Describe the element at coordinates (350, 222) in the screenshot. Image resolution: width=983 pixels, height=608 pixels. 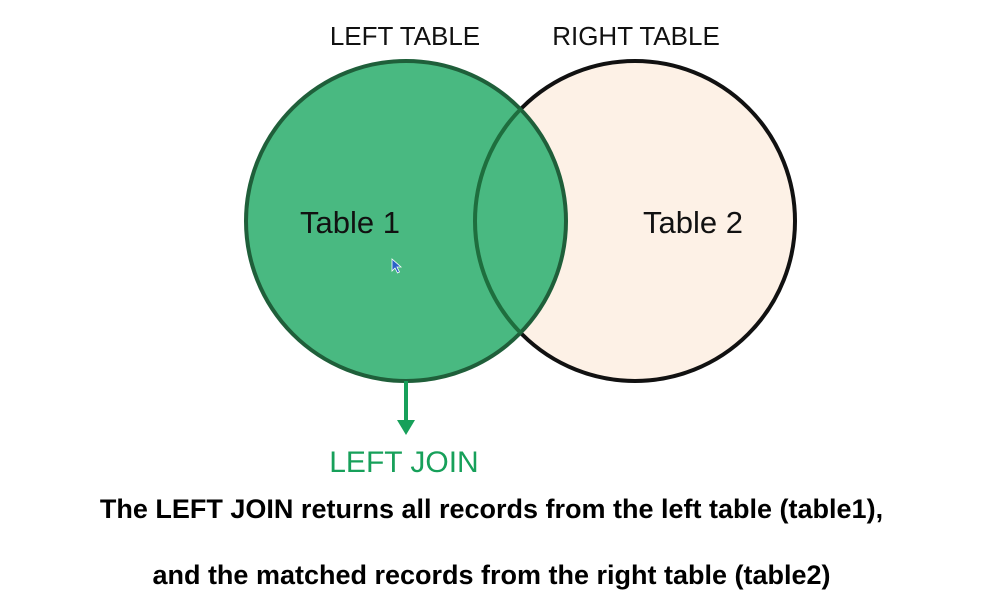
I see `table-1-label: Table 1` at that location.